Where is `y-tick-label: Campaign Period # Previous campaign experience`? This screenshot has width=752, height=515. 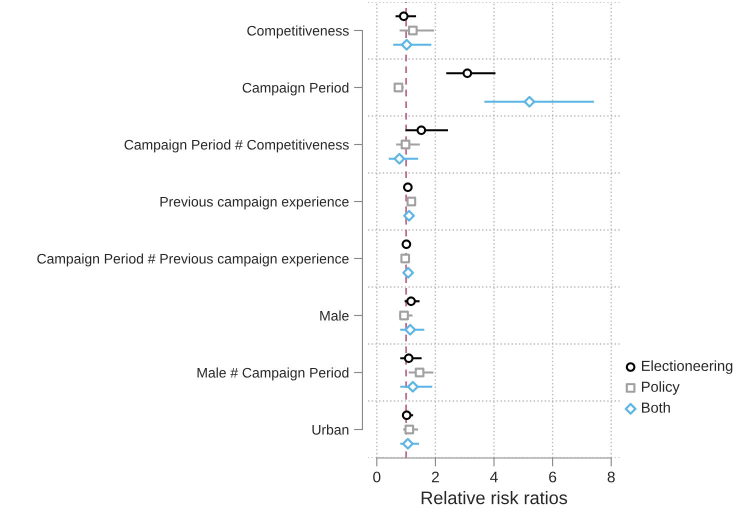
y-tick-label: Campaign Period # Previous campaign experience is located at coordinates (193, 259).